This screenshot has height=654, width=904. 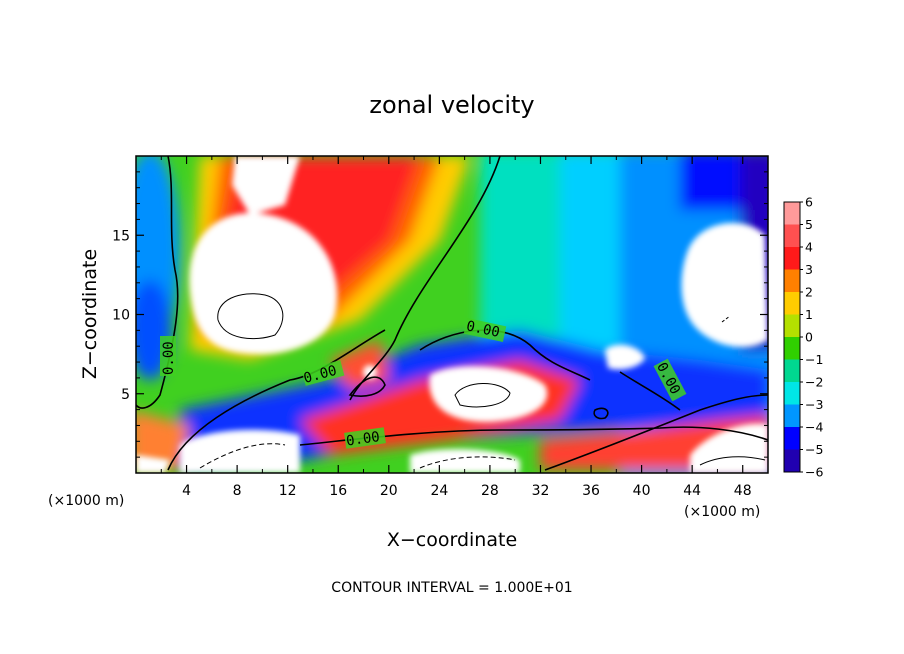 I want to click on colorbar-label-3: 3, so click(x=809, y=269).